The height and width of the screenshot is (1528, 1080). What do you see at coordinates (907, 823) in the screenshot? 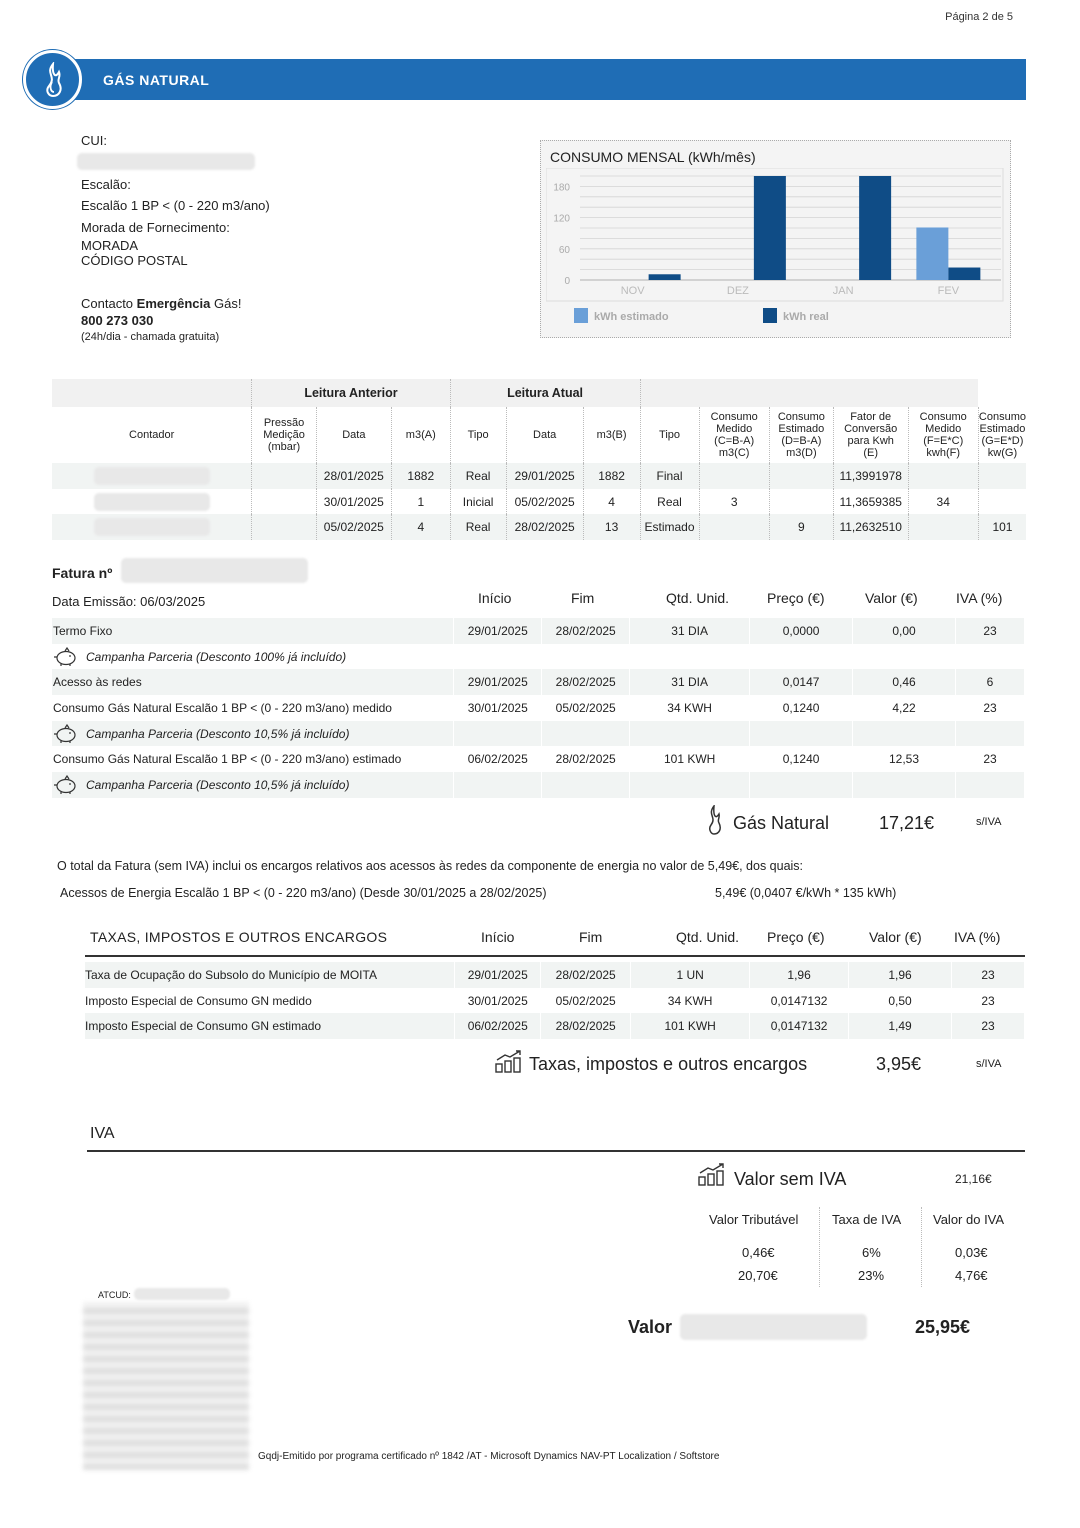
I see `gas-total-value: 17,21€` at bounding box center [907, 823].